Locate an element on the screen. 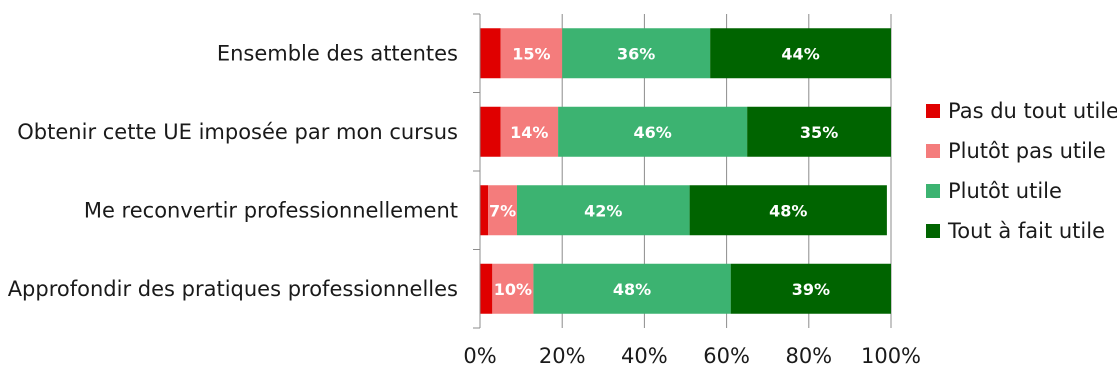  data-label: 10% is located at coordinates (513, 289).